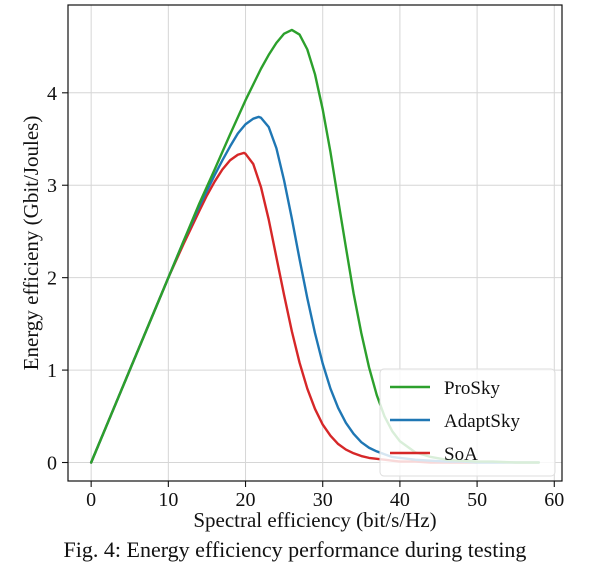 Image resolution: width=590 pixels, height=564 pixels. What do you see at coordinates (477, 500) in the screenshot?
I see `x-tick-label-50: 50` at bounding box center [477, 500].